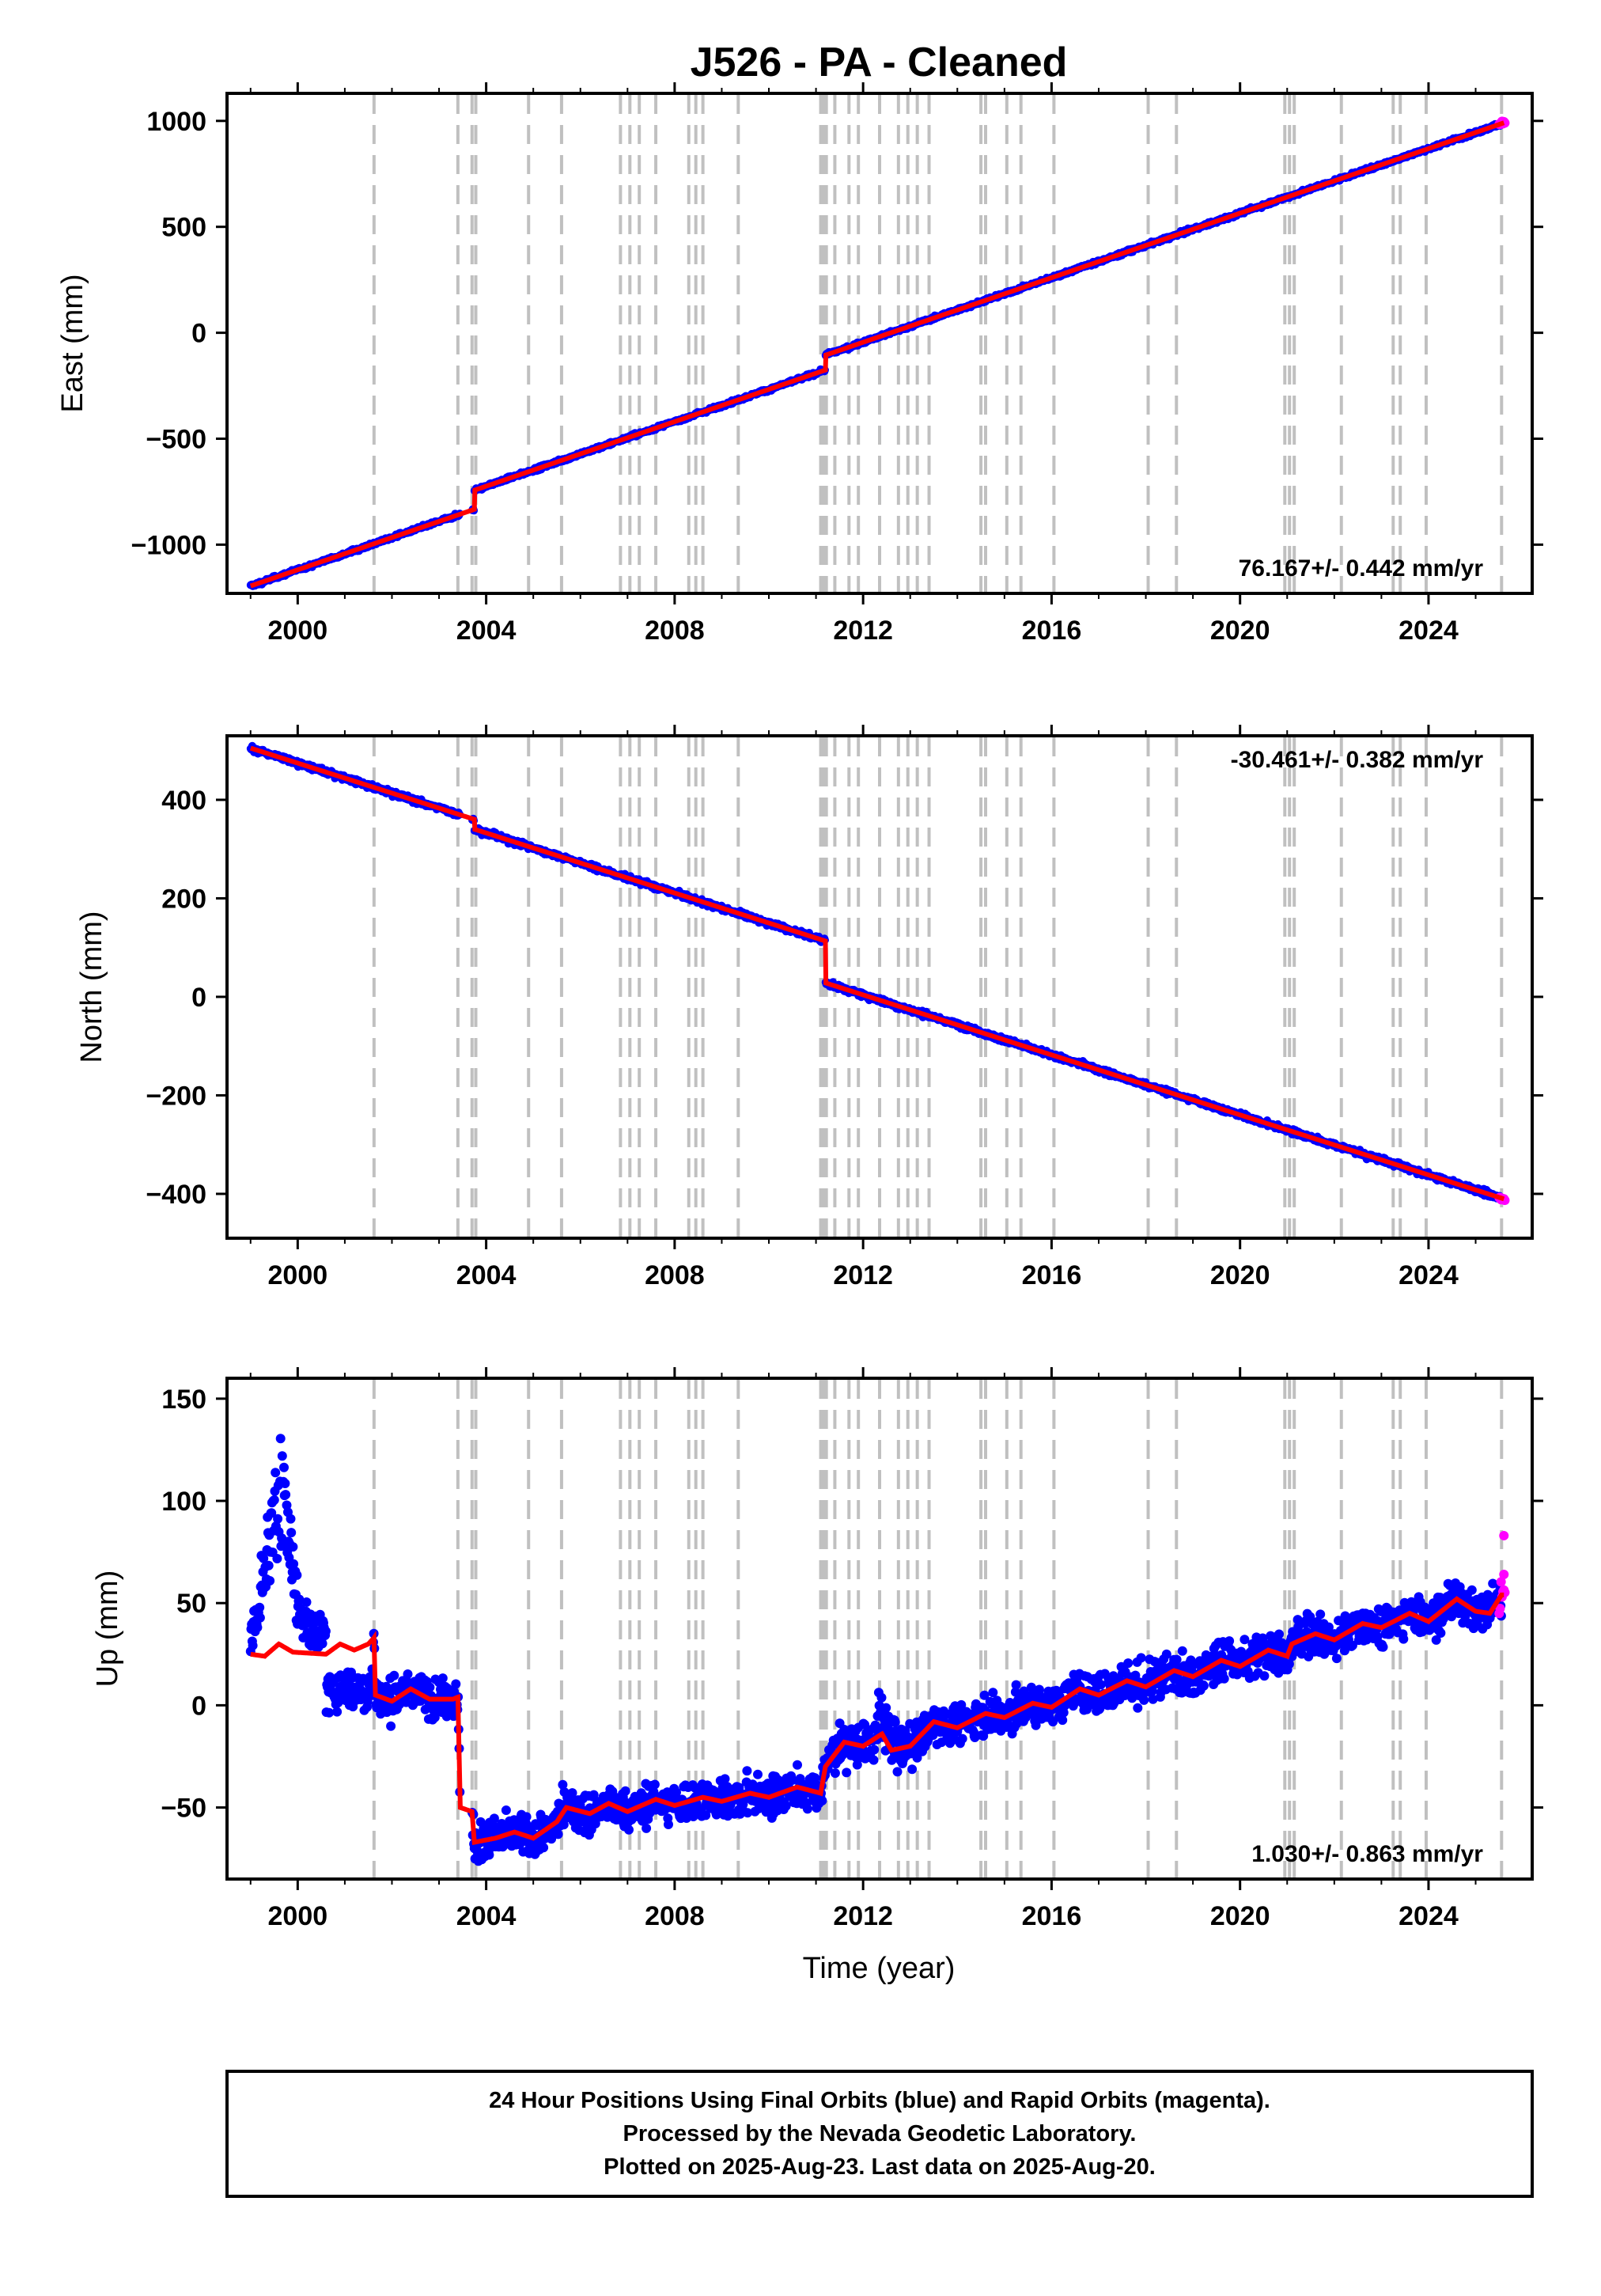 This screenshot has width=1601, height=2296. What do you see at coordinates (176, 440) in the screenshot?
I see `y-tick-label: −500` at bounding box center [176, 440].